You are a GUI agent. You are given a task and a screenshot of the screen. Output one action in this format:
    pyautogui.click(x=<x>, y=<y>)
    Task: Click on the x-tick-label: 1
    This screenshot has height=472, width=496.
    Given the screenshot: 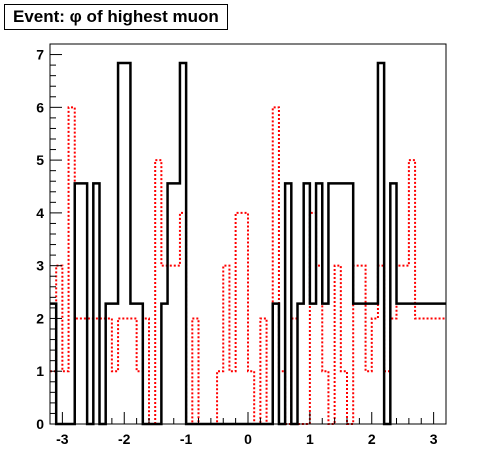 What is the action you would take?
    pyautogui.click(x=310, y=439)
    